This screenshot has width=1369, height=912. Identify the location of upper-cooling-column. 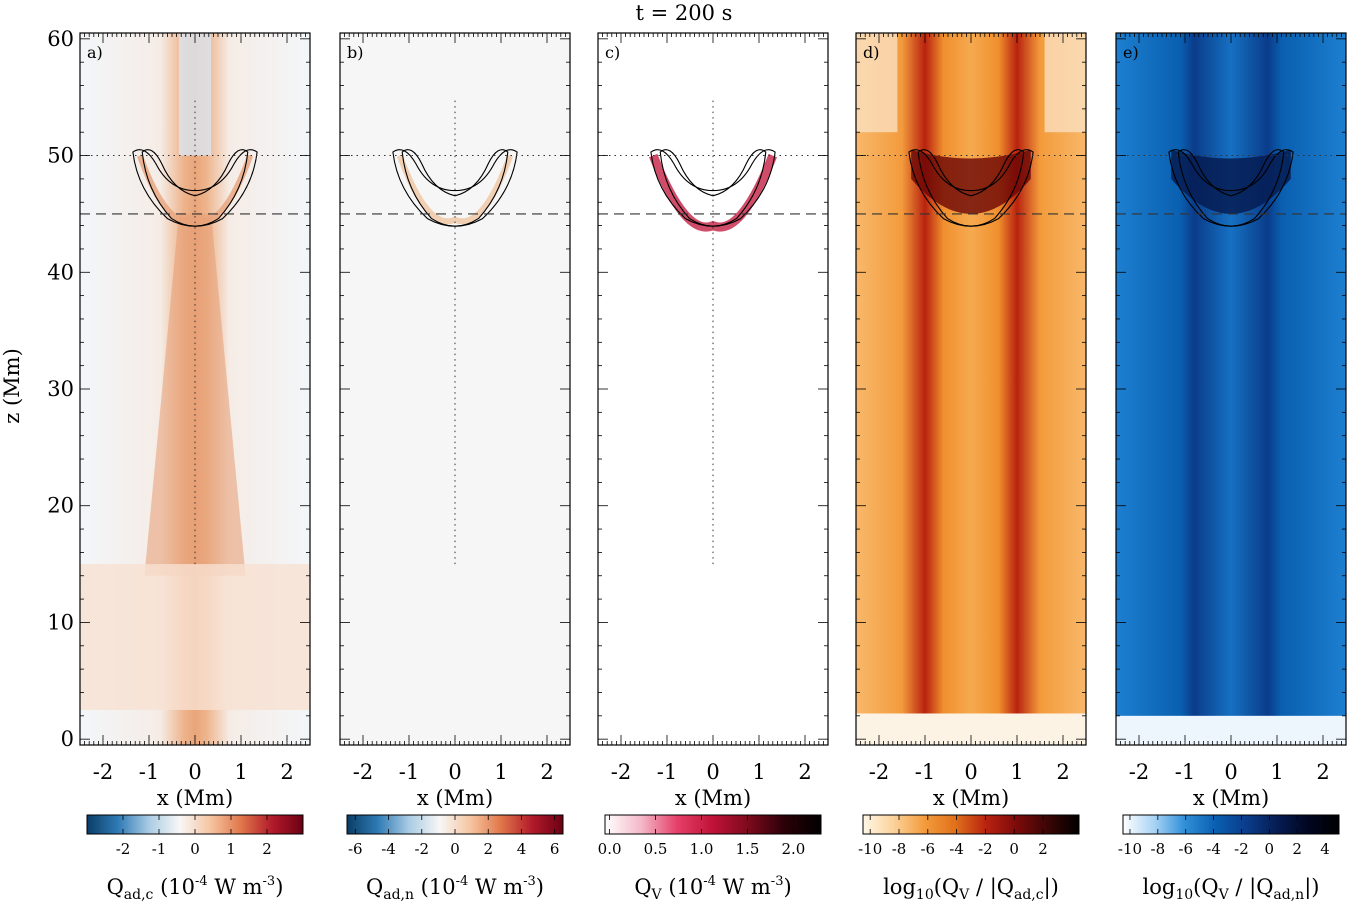
(195, 94).